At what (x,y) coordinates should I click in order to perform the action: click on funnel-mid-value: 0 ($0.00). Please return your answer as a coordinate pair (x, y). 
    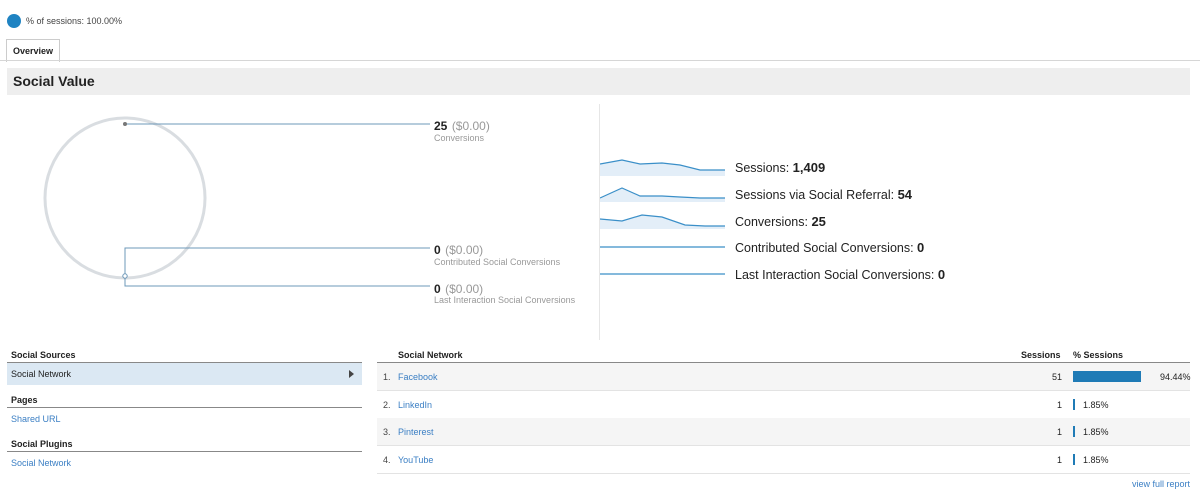
    Looking at the image, I should click on (458, 250).